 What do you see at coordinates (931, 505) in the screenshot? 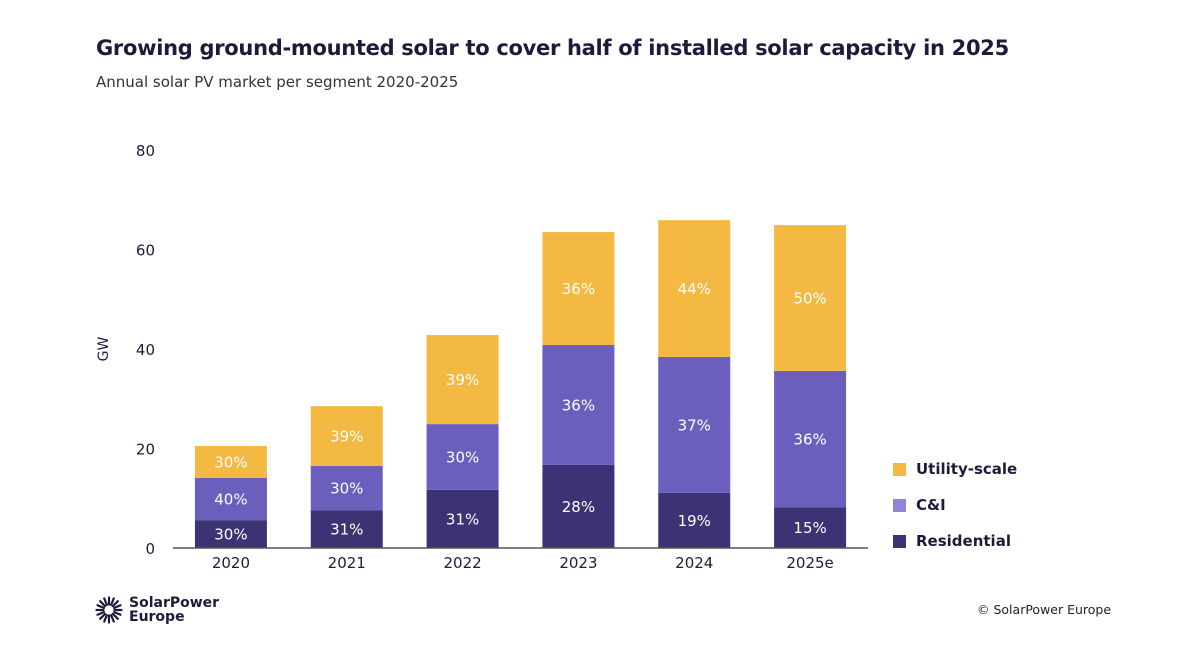
I see `legend-label: C&I` at bounding box center [931, 505].